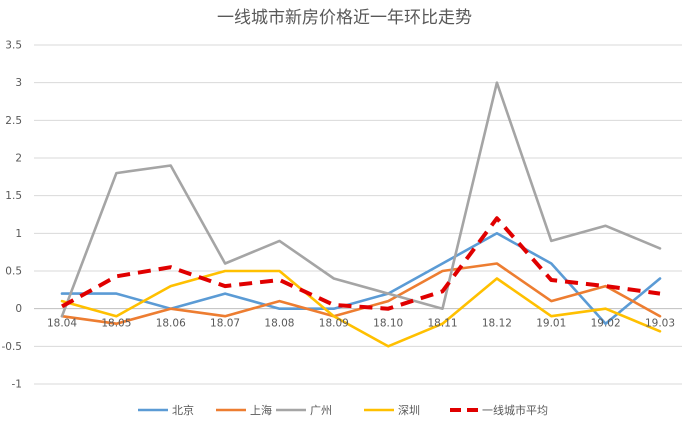 The image size is (689, 423). Describe the element at coordinates (606, 324) in the screenshot. I see `x-tick-label: 19.02` at that location.